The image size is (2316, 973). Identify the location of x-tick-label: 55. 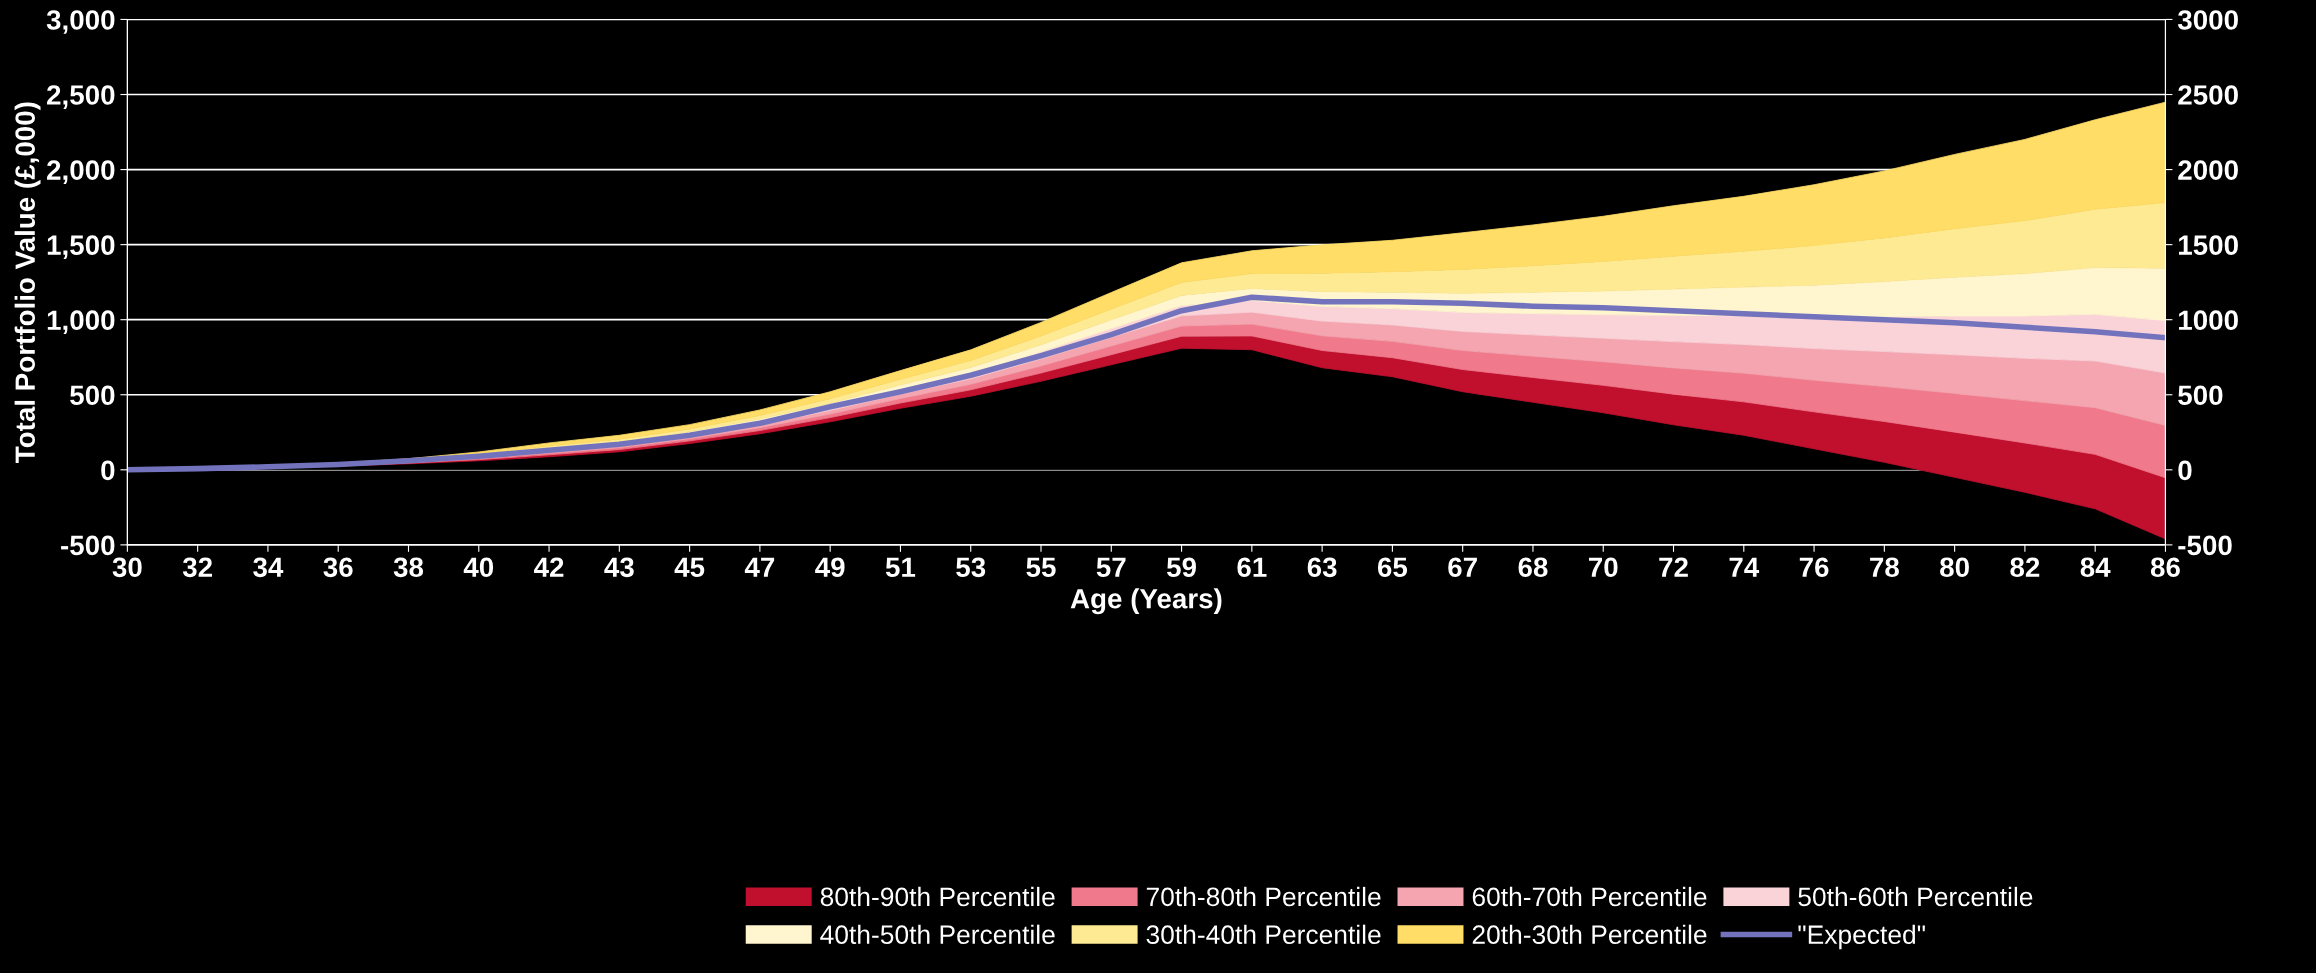
(1041, 567).